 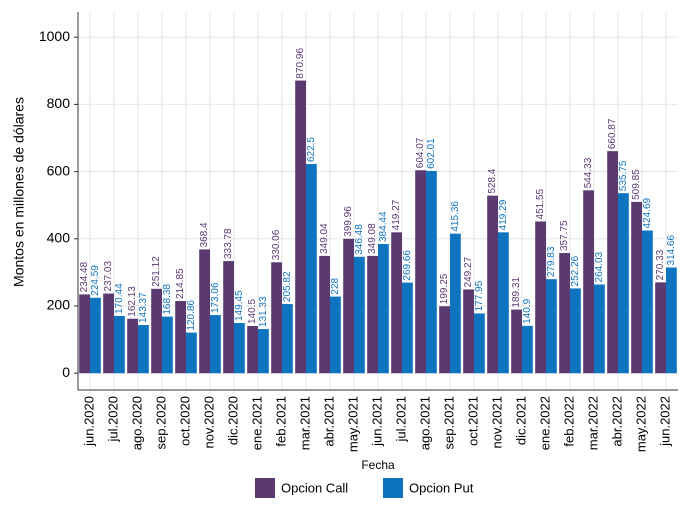 I want to click on value-label: 205.82, so click(x=287, y=286).